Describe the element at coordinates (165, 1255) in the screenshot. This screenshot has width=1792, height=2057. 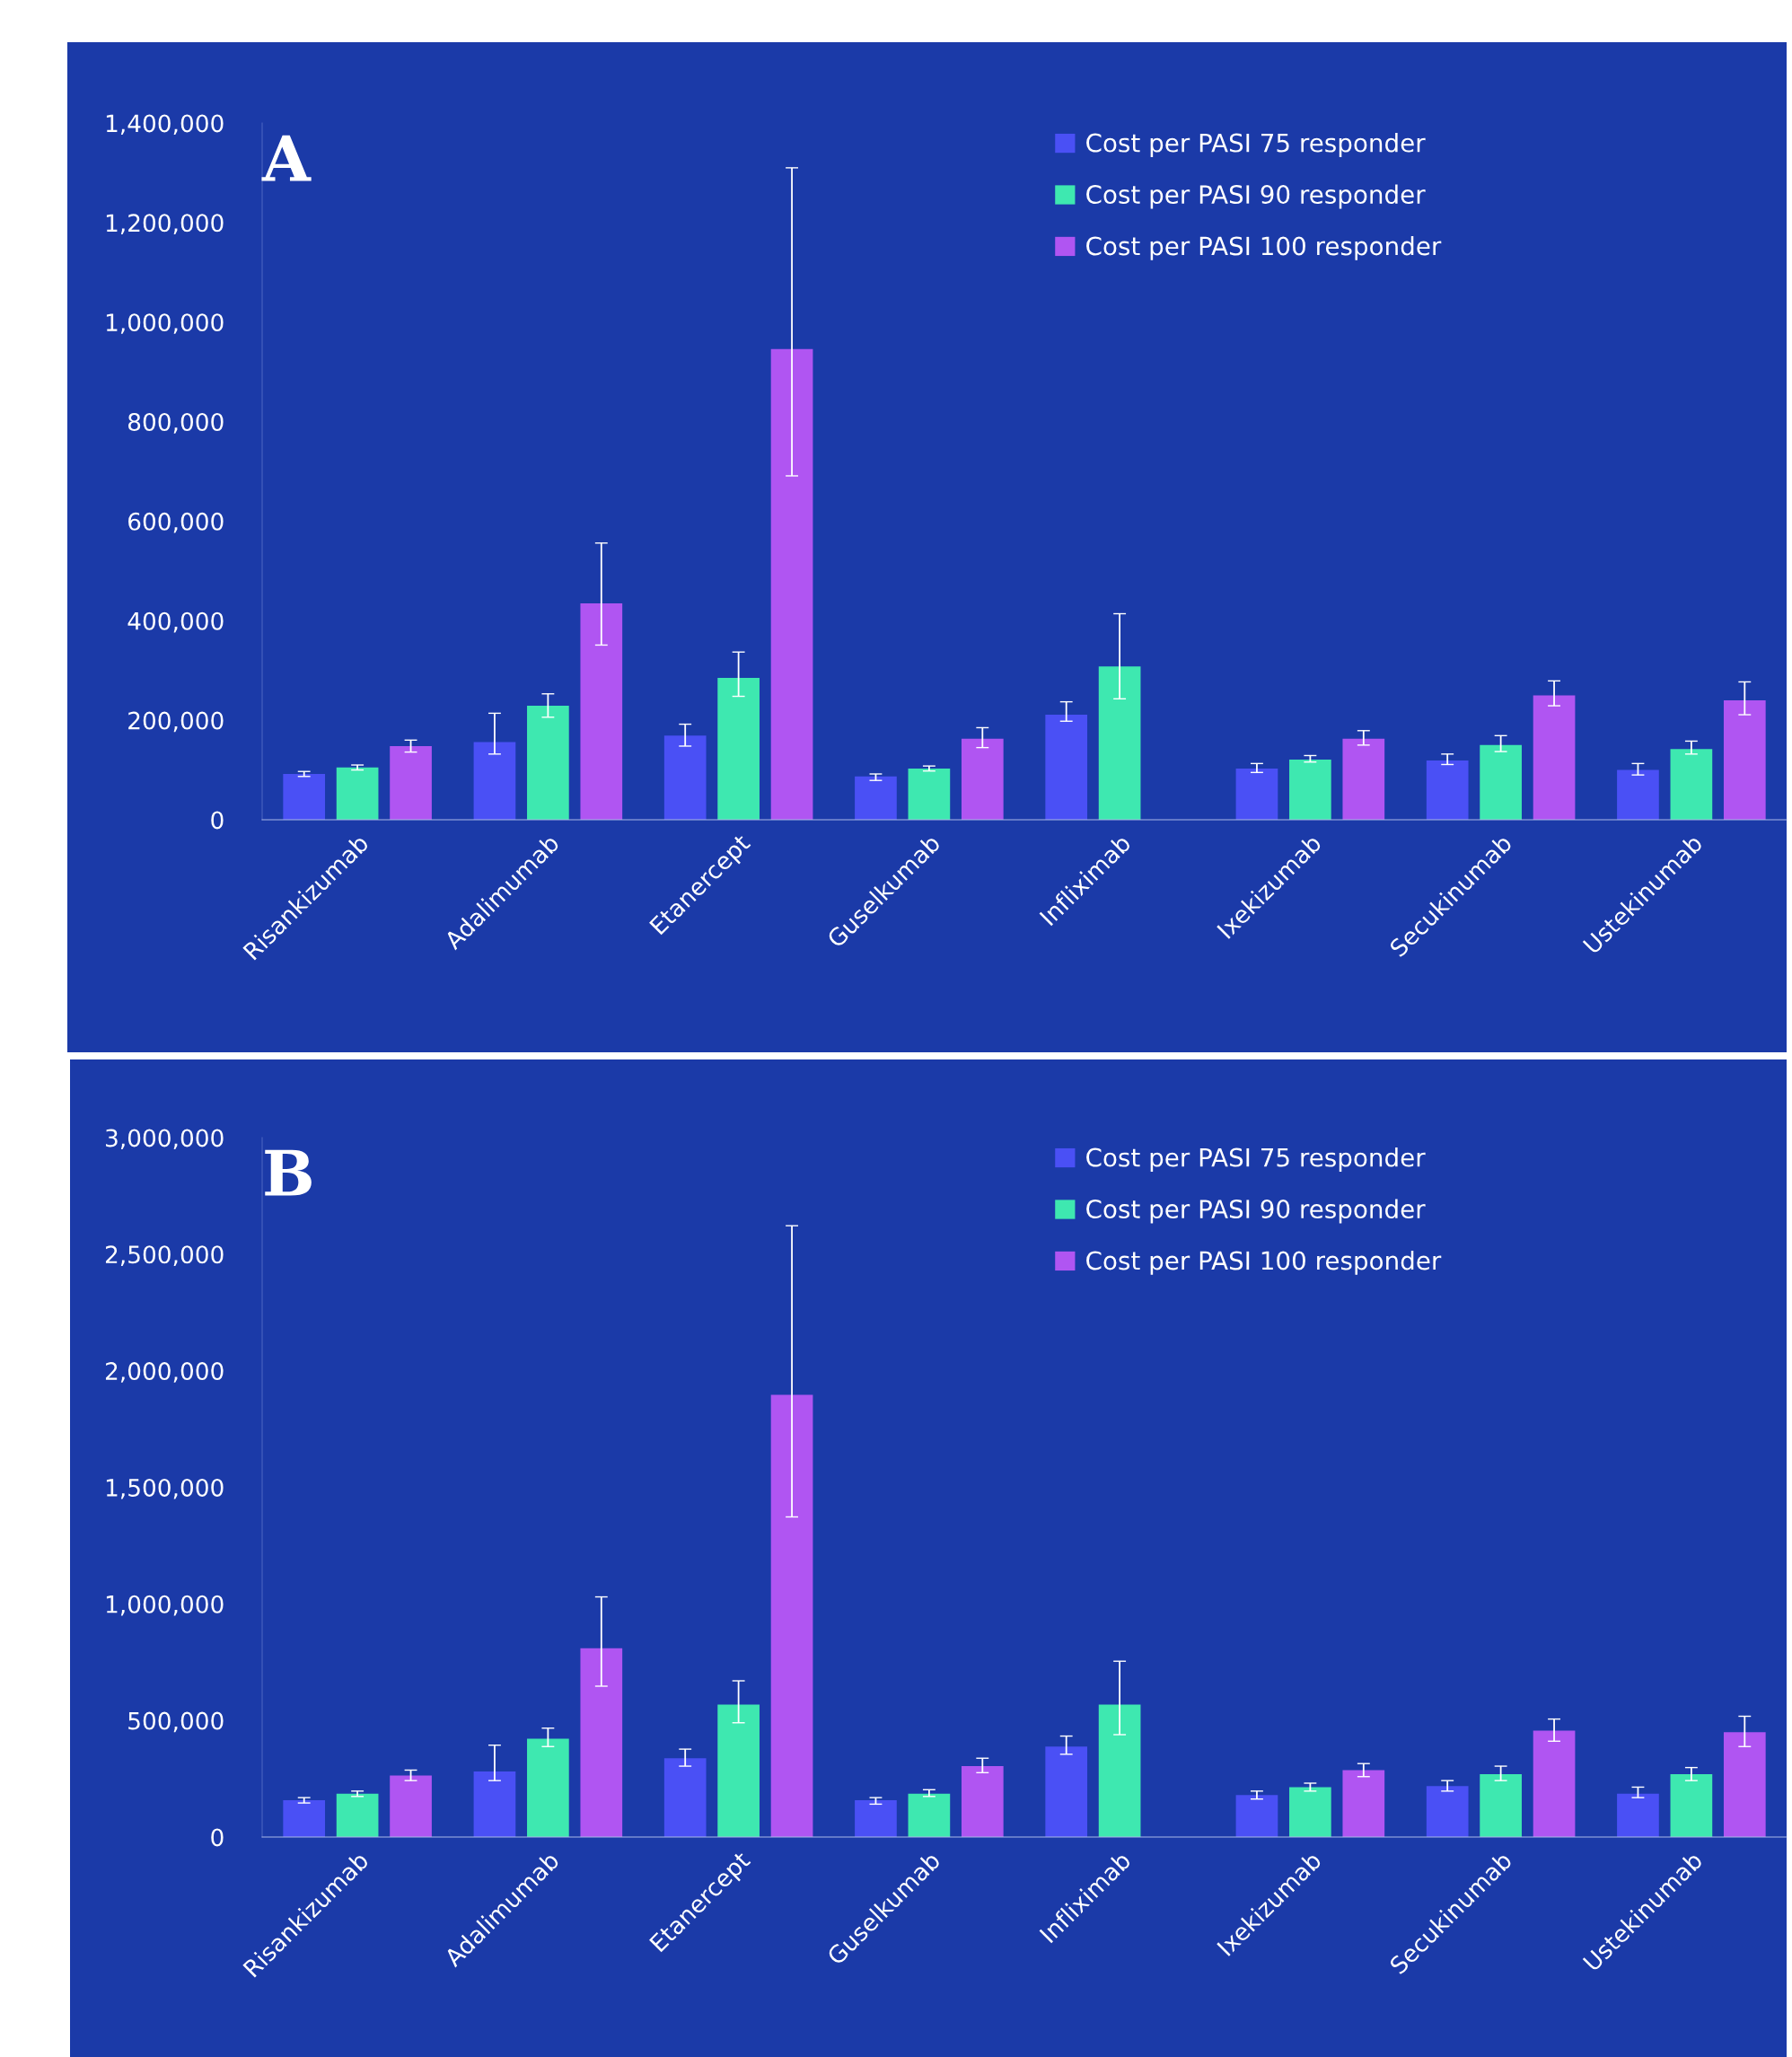
I see `y-tick-label: 2,500,000` at that location.